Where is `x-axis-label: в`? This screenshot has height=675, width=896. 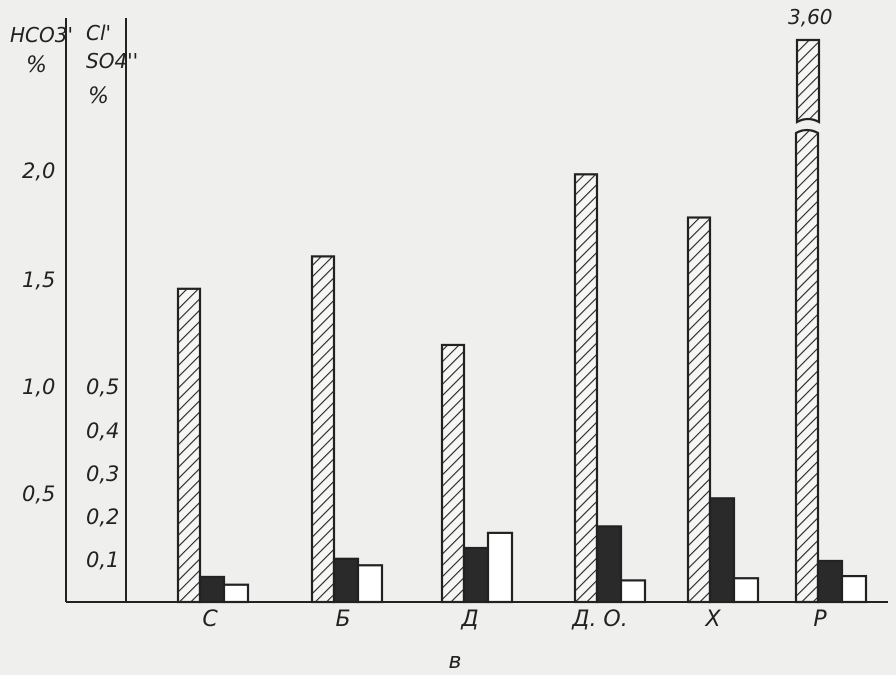 x-axis-label: в is located at coordinates (455, 661).